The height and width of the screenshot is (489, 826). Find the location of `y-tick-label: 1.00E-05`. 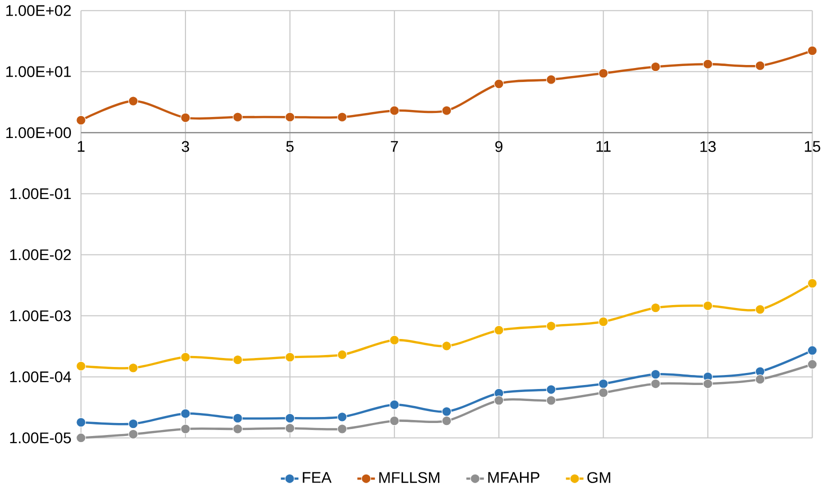

y-tick-label: 1.00E-05 is located at coordinates (40, 438).